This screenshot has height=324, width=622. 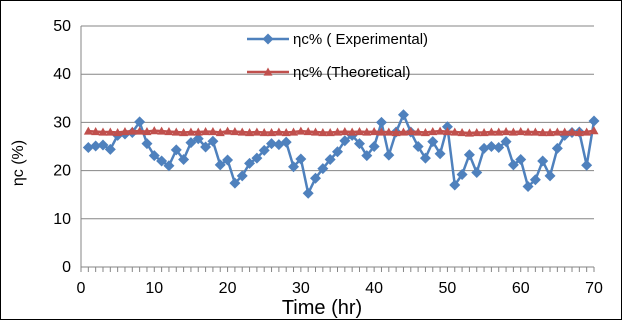 What do you see at coordinates (337, 56) in the screenshot?
I see `legend: ηc% ( Experimental) ηc% (Theoretical)` at bounding box center [337, 56].